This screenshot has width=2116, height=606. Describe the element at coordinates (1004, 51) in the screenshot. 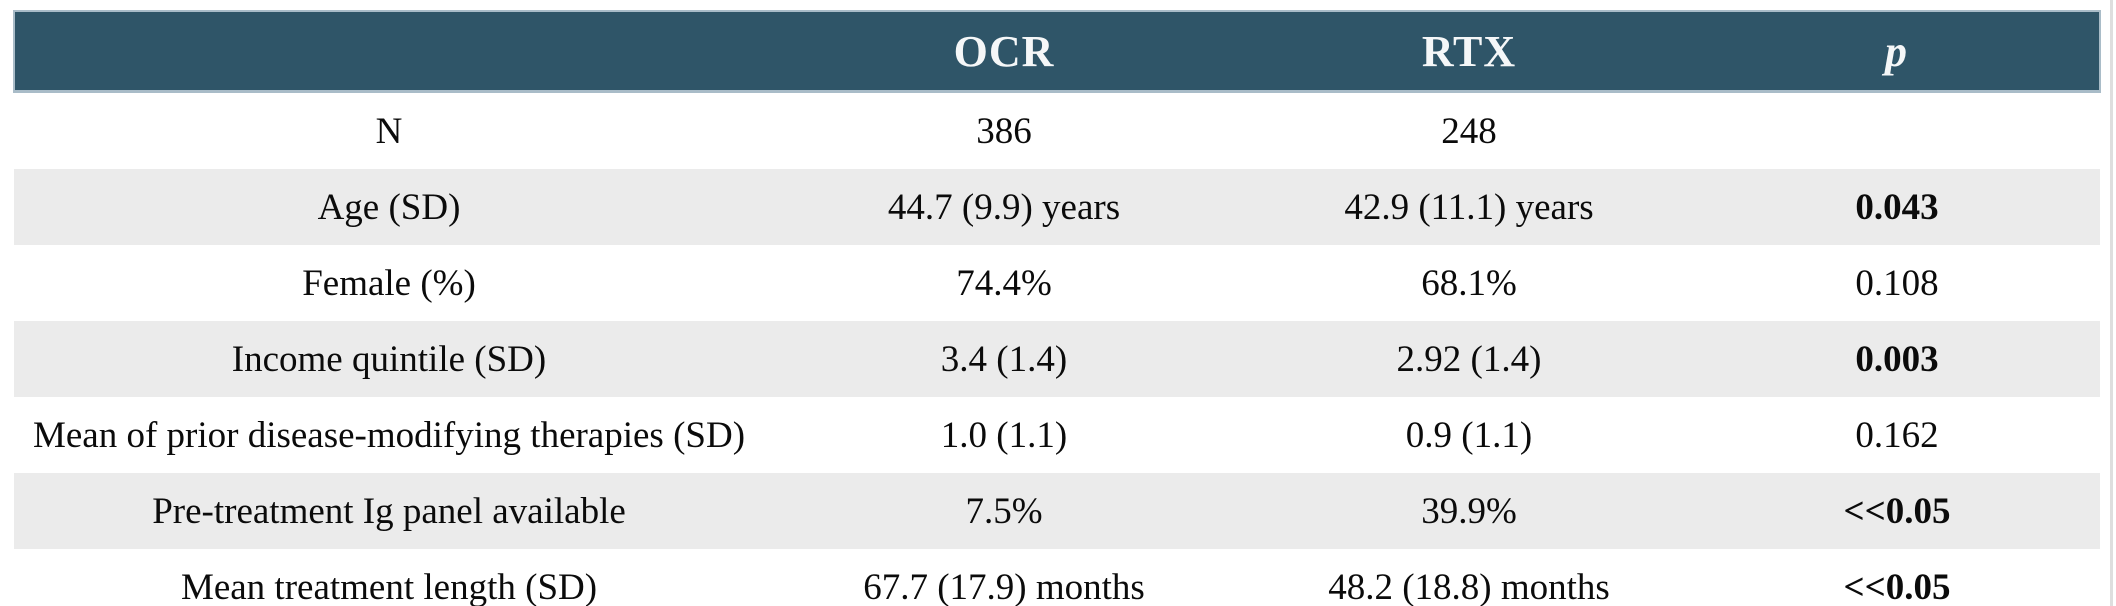

I see `col-header-ocr: OCR` at that location.